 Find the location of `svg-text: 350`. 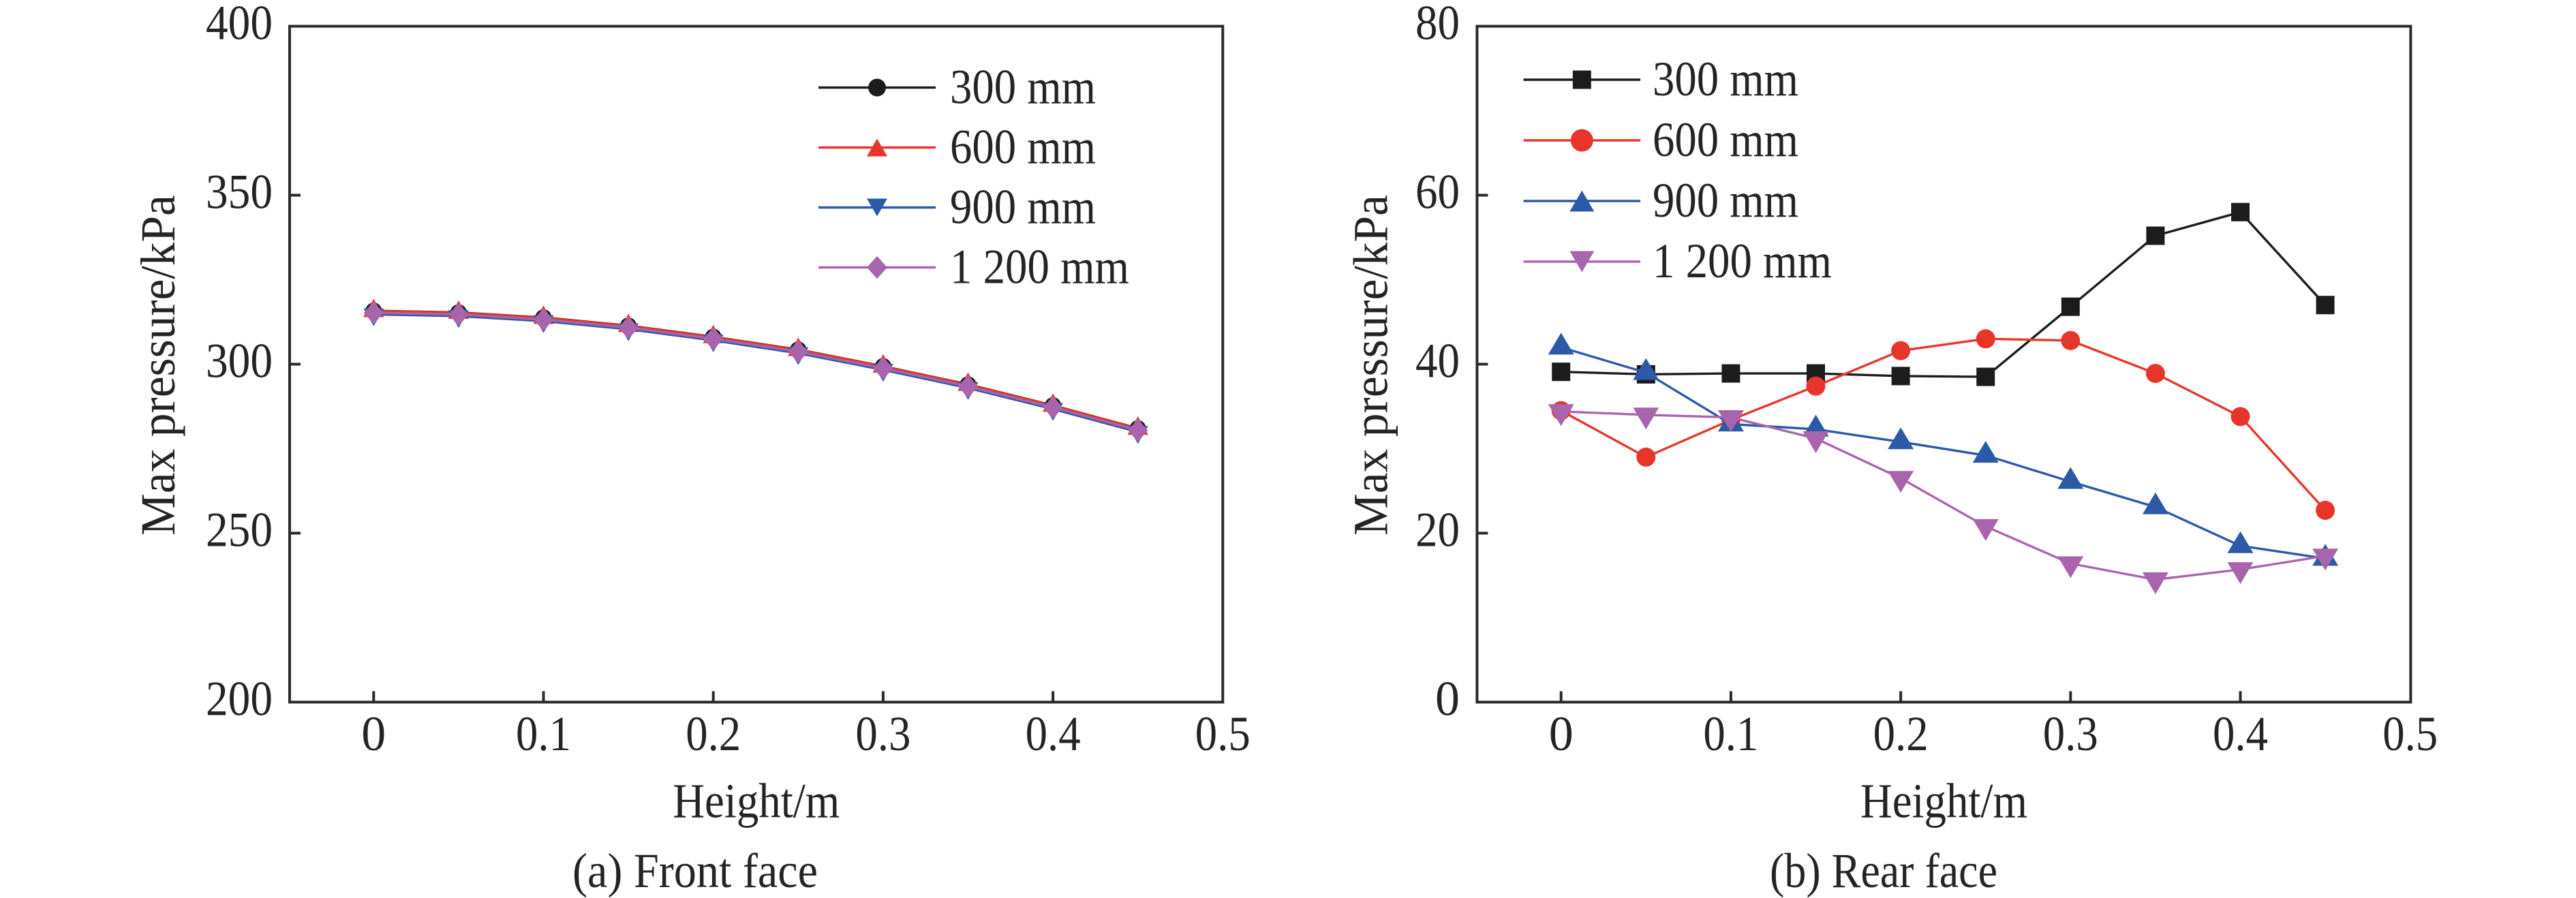

svg-text: 350 is located at coordinates (239, 192).